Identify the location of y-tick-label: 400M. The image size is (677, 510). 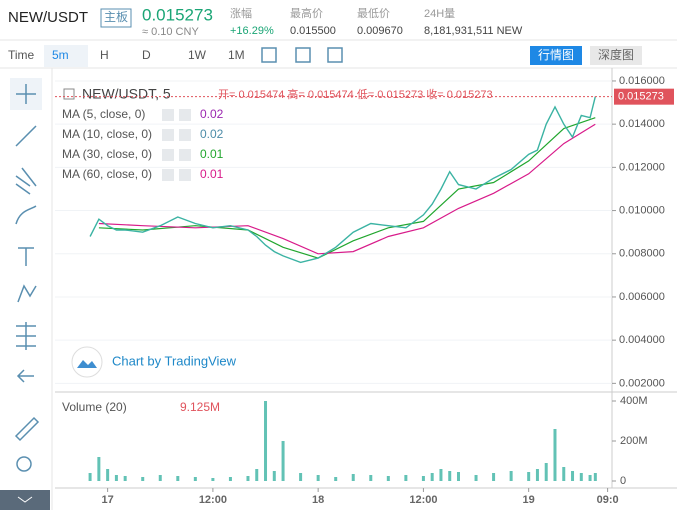
(634, 401).